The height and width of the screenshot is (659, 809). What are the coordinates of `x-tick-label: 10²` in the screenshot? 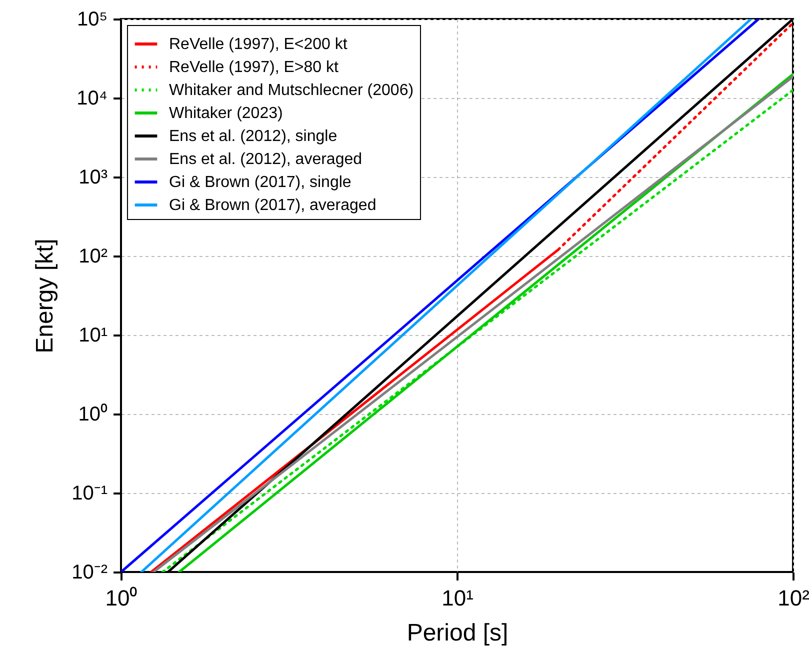 It's located at (793, 598).